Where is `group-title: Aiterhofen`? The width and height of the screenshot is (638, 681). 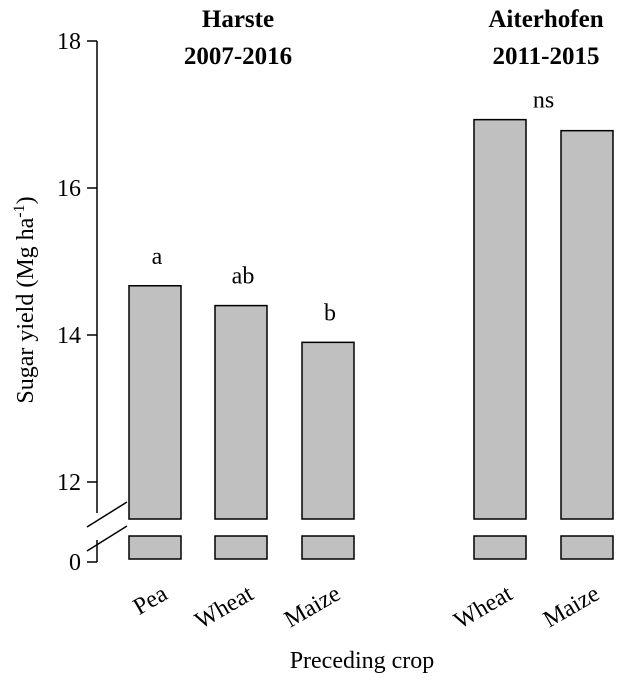
group-title: Aiterhofen is located at coordinates (545, 19).